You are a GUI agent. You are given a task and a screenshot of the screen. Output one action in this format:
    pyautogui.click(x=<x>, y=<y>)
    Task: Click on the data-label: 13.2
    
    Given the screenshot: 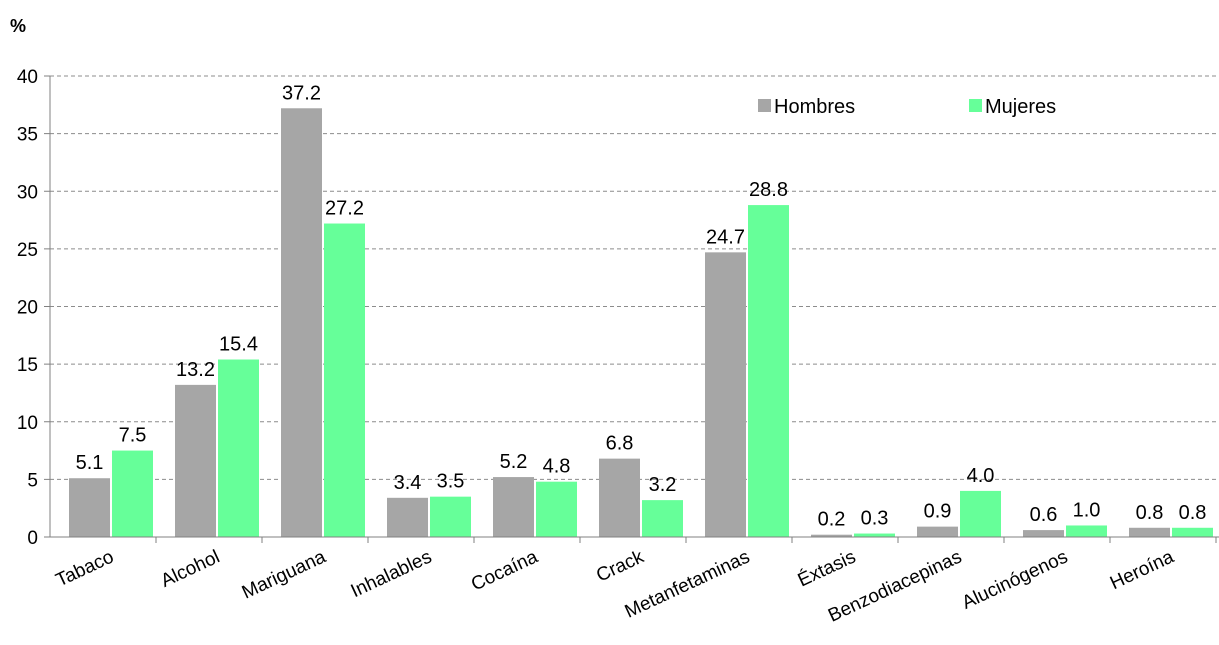 What is the action you would take?
    pyautogui.click(x=195, y=370)
    